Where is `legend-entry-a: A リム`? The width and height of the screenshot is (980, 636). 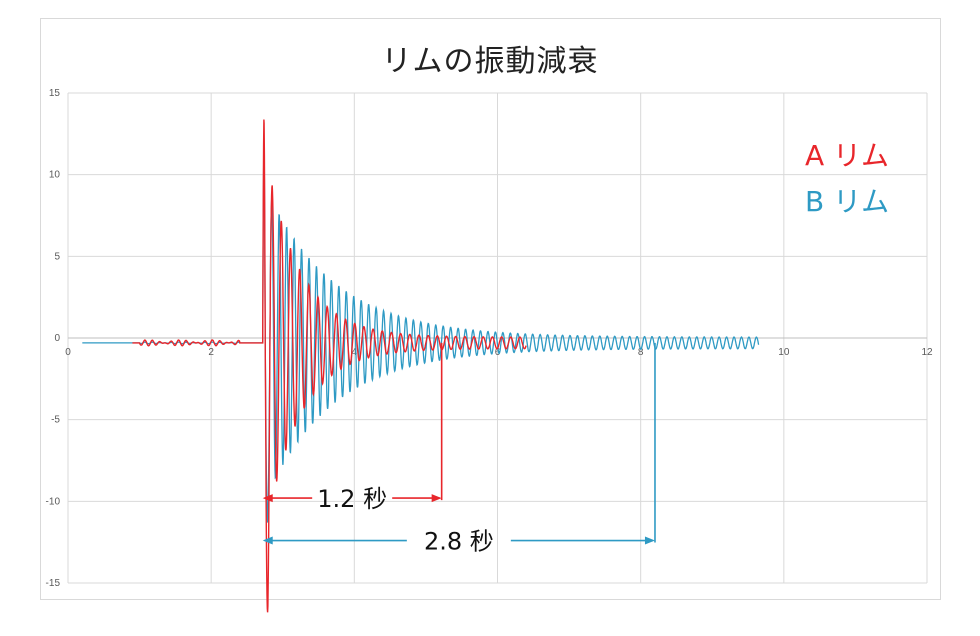
legend-entry-a: A リム is located at coordinates (847, 156).